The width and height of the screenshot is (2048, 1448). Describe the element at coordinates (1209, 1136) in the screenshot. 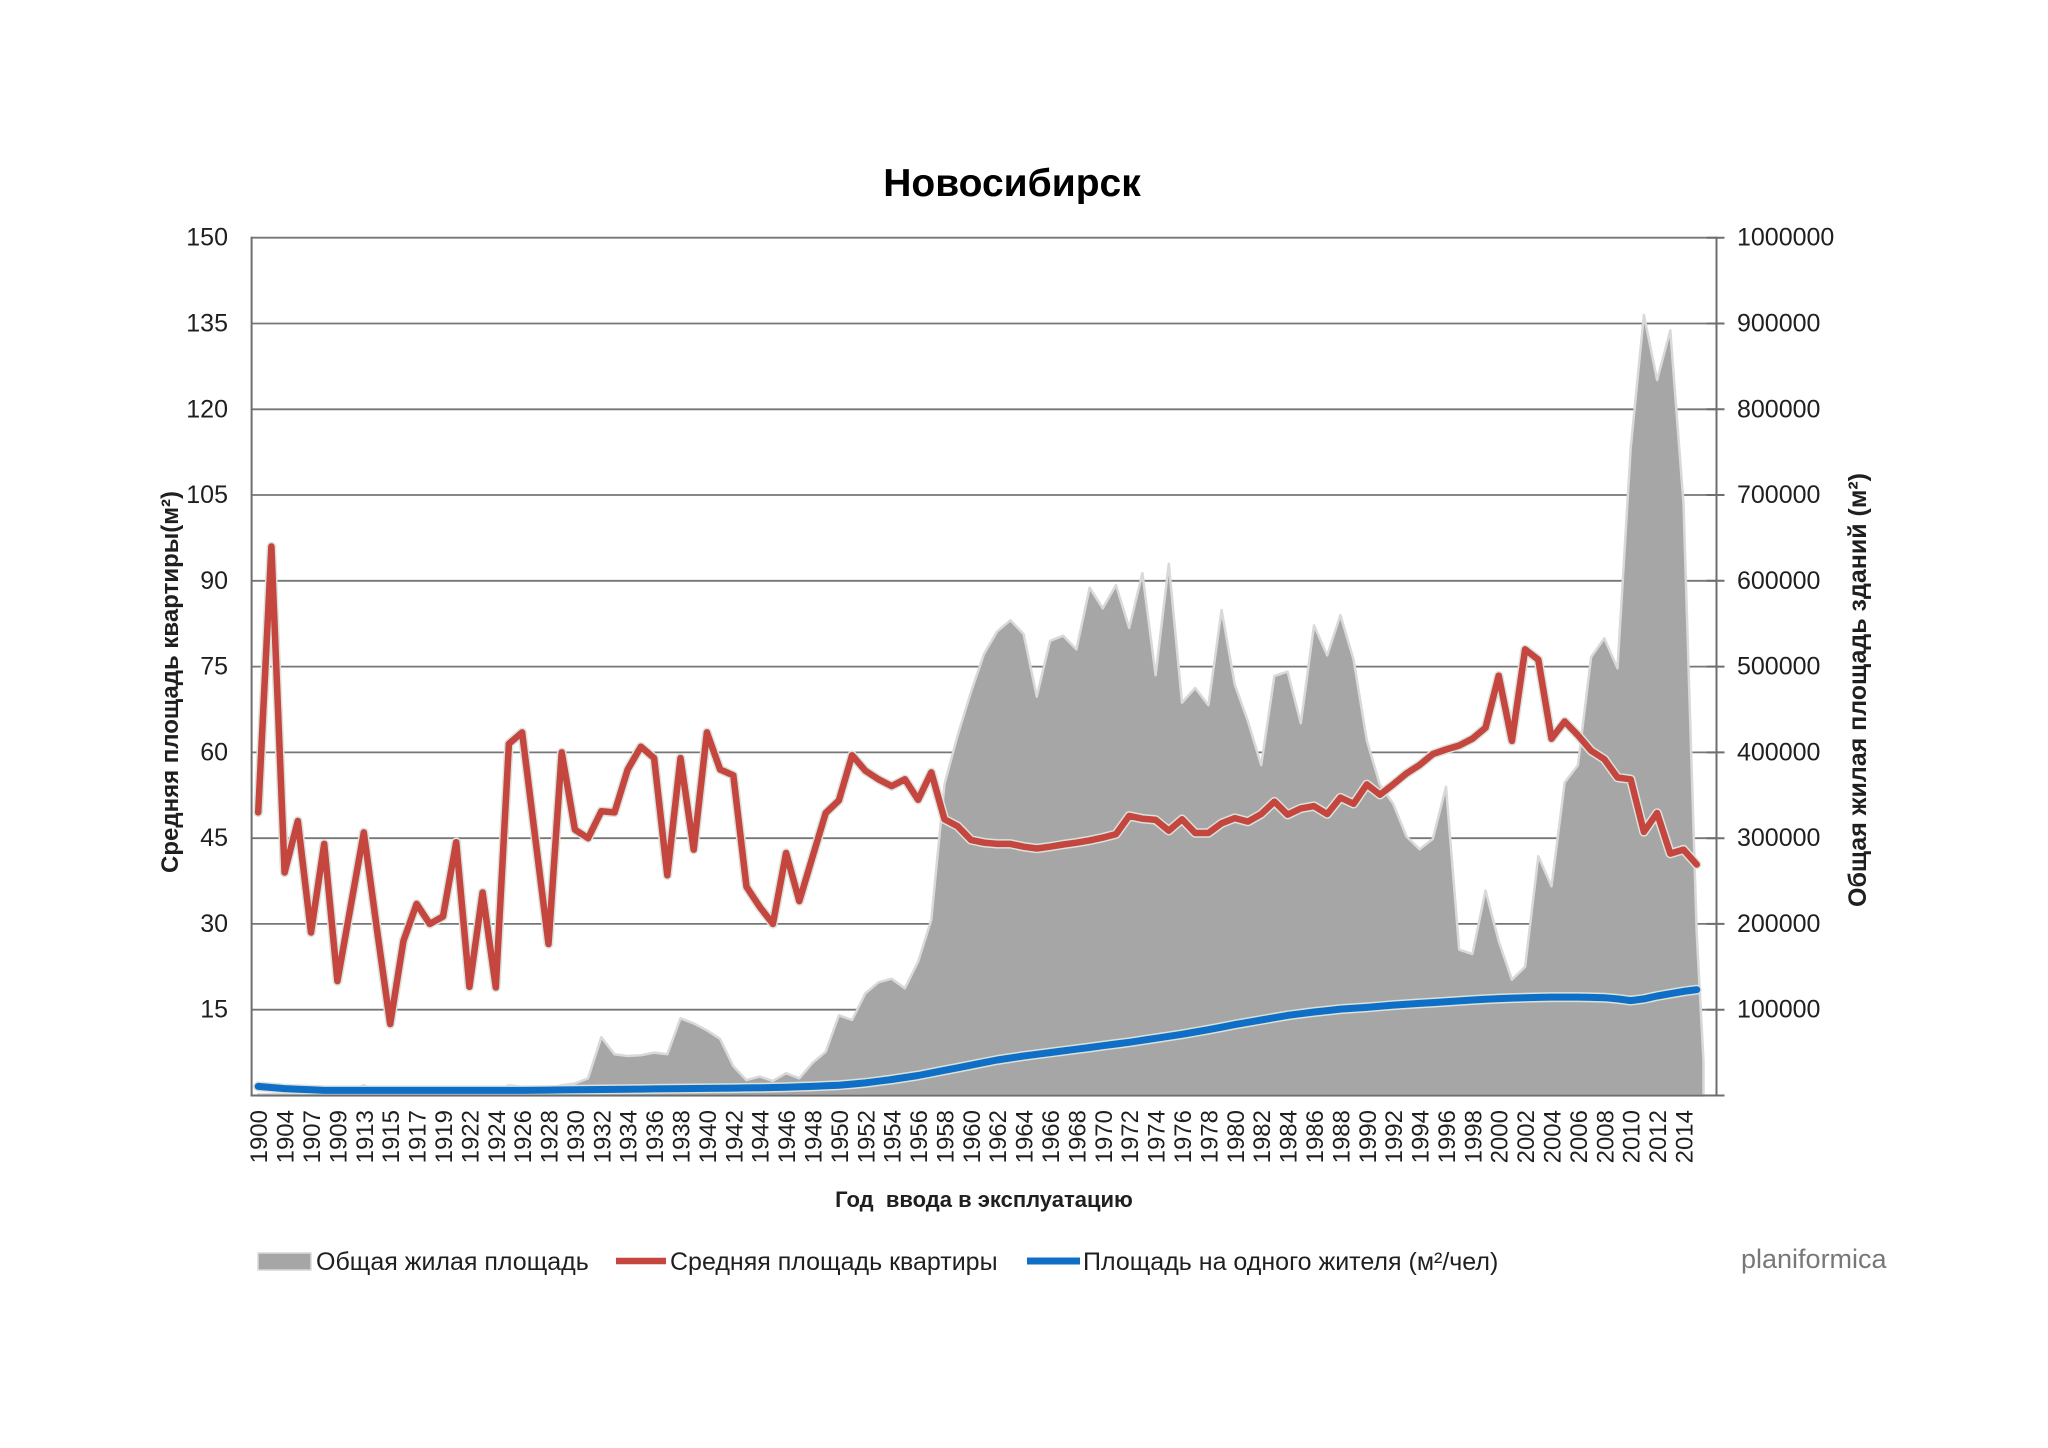

I see `svg-text: 1978` at that location.